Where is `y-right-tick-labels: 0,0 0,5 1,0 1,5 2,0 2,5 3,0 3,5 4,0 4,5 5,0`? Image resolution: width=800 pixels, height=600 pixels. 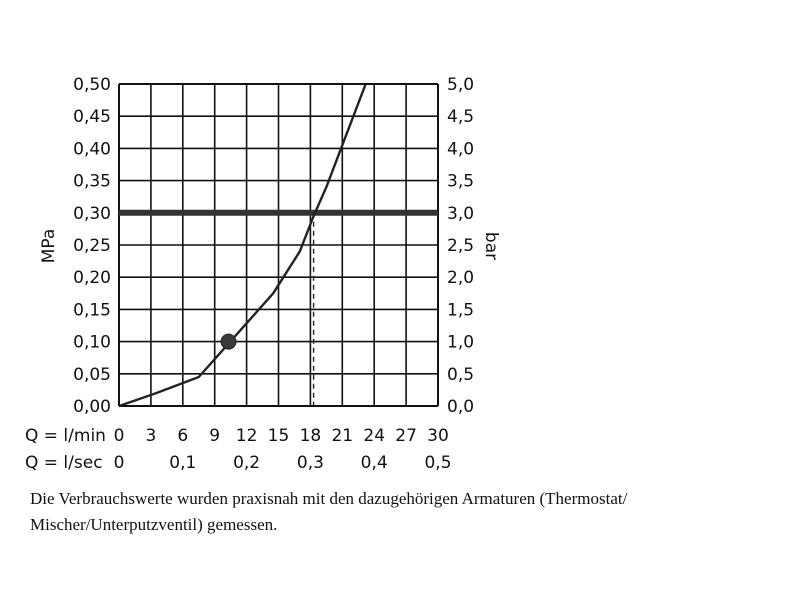 y-right-tick-labels: 0,0 0,5 1,0 1,5 2,0 2,5 3,0 3,5 4,0 4,5 5,0 is located at coordinates (460, 246).